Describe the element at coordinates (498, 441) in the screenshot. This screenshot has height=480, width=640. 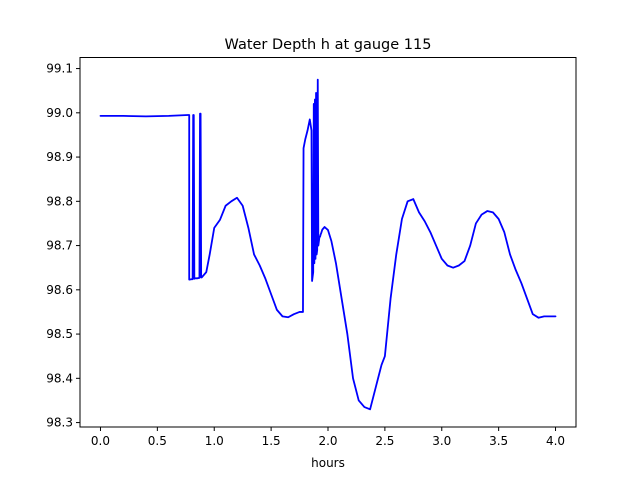
I see `x-tick-label: 3.5` at that location.